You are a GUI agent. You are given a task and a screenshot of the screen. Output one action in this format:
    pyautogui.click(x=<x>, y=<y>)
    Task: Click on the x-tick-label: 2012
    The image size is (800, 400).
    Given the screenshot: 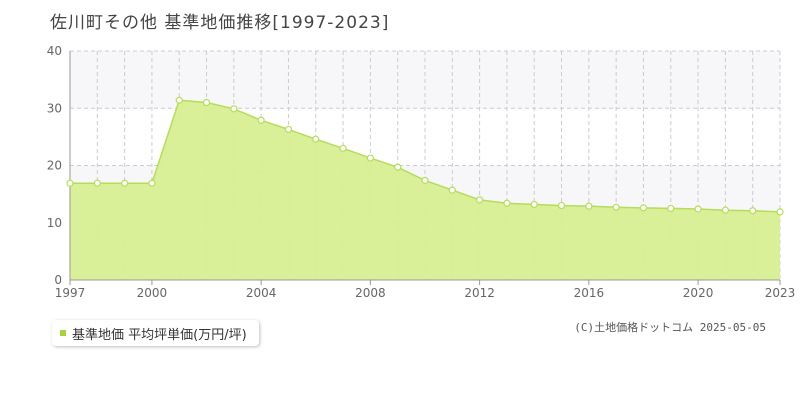 What is the action you would take?
    pyautogui.click(x=479, y=293)
    